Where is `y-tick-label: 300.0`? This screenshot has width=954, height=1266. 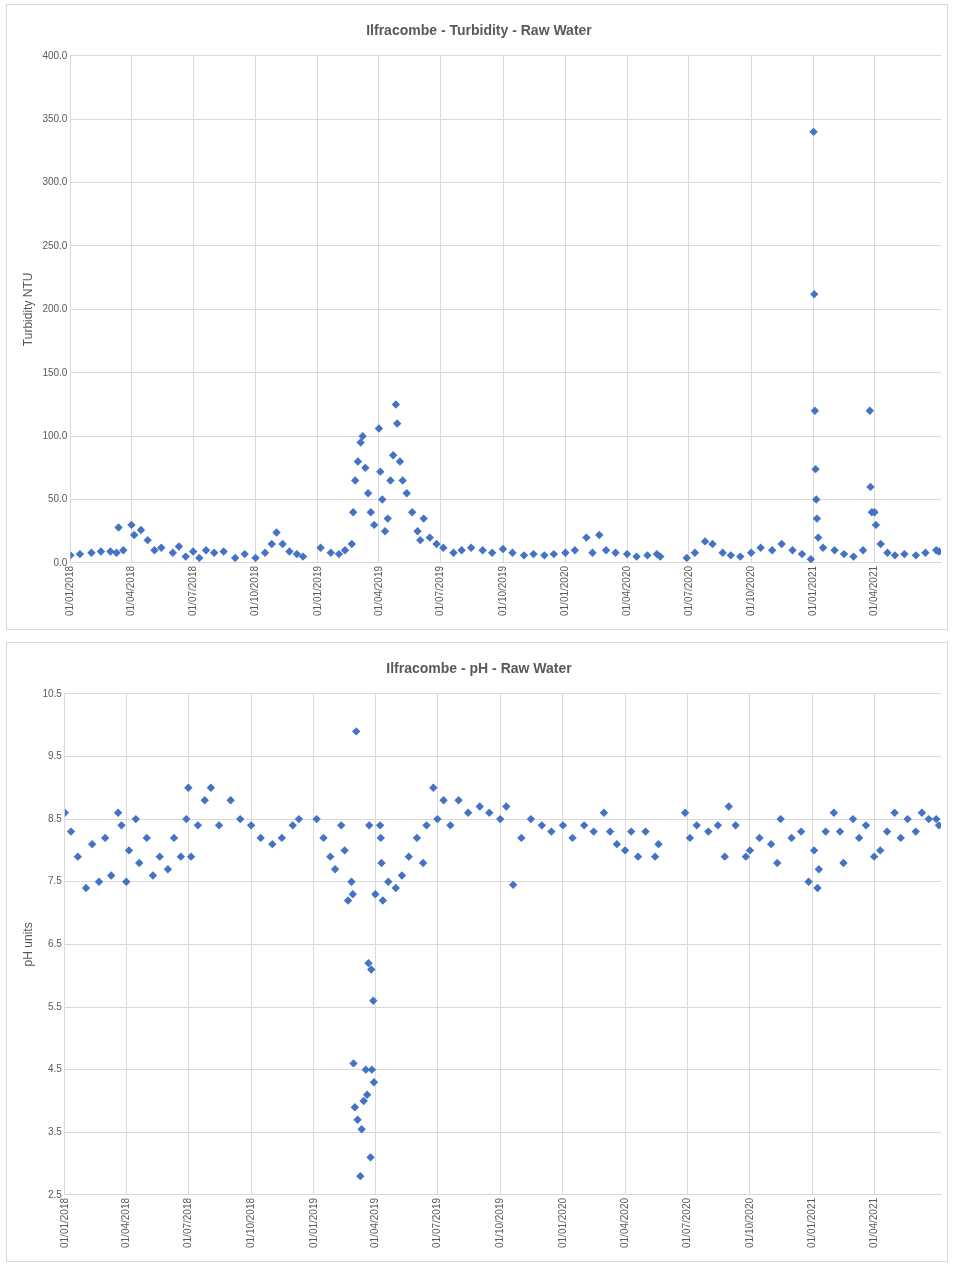 y-tick-label: 300.0 is located at coordinates (55, 182).